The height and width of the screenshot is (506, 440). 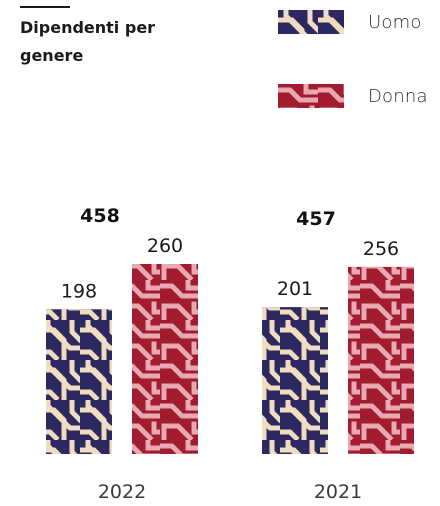 What do you see at coordinates (316, 219) in the screenshot?
I see `total-label-2021: 457` at bounding box center [316, 219].